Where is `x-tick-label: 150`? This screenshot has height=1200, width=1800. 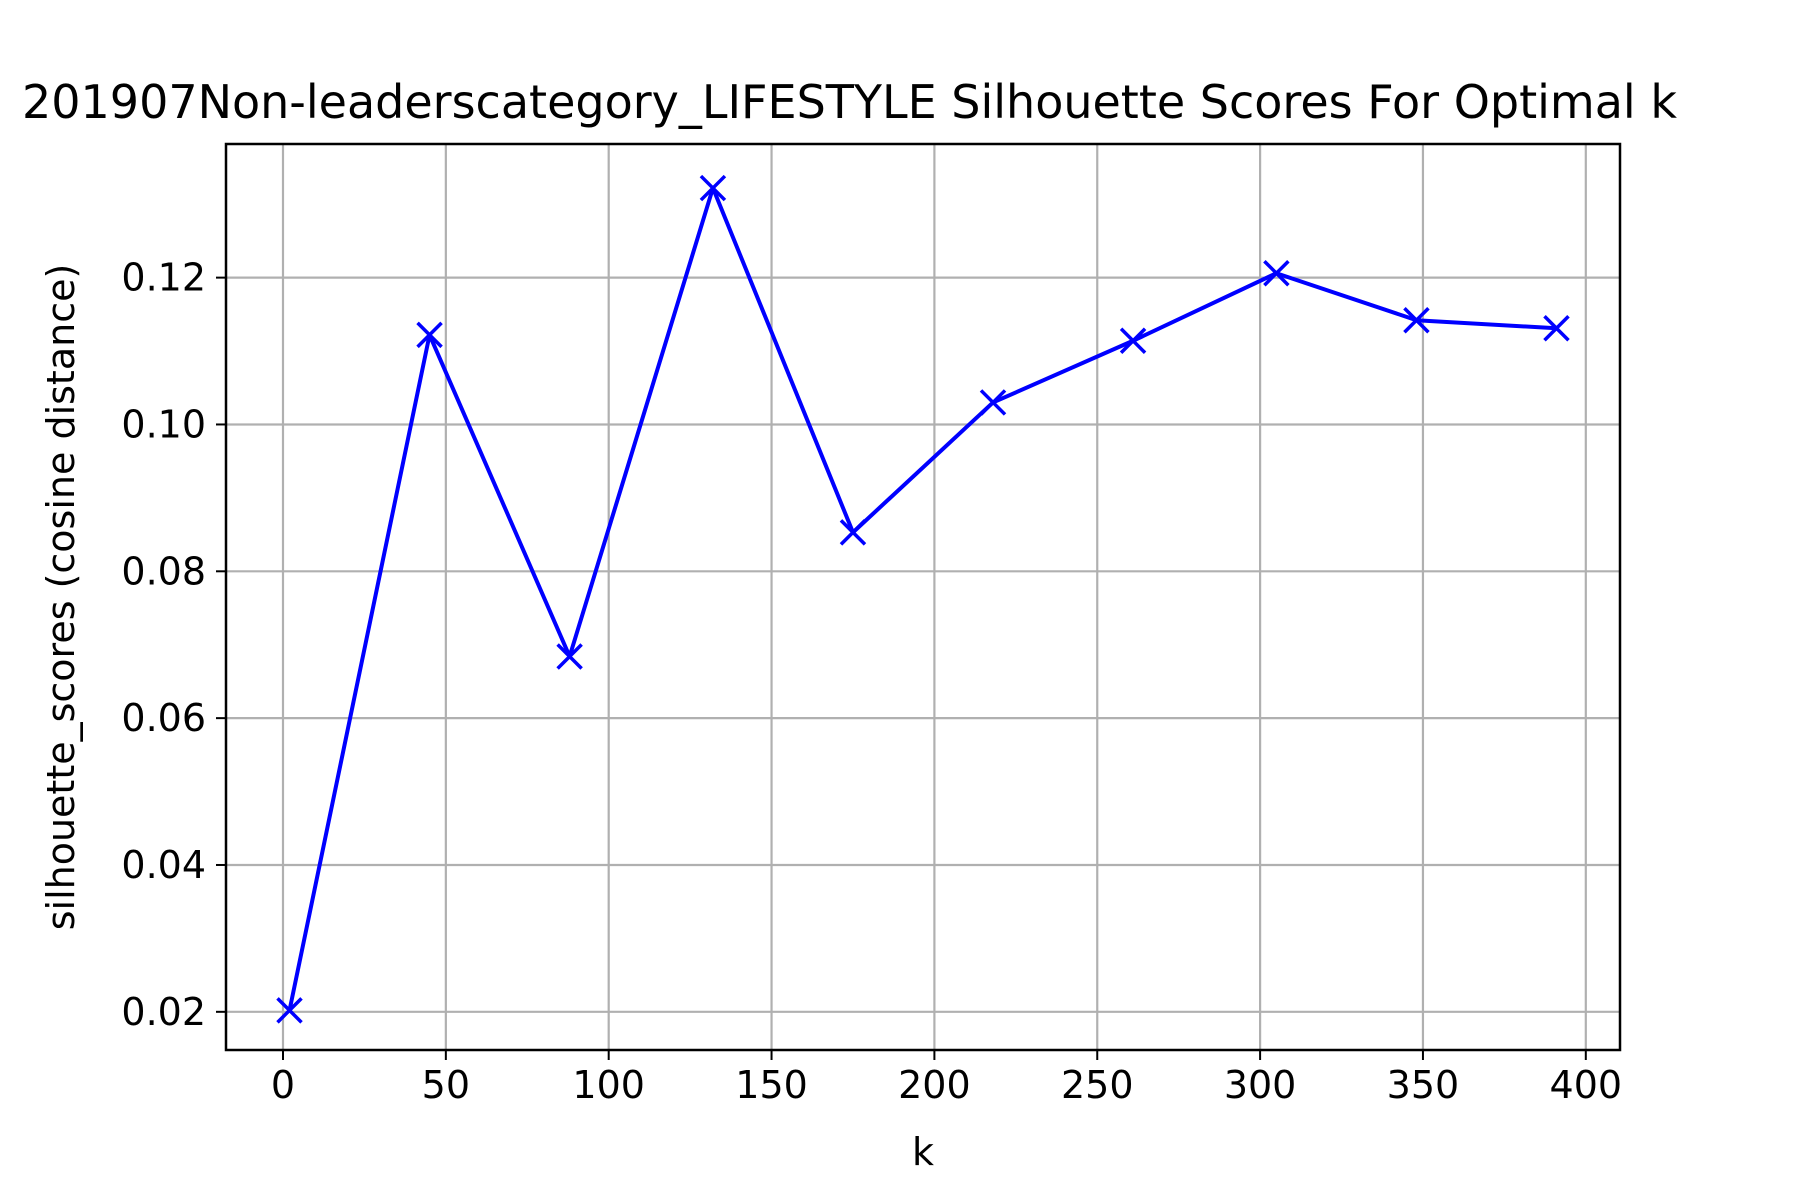
x-tick-label: 150 is located at coordinates (771, 1085).